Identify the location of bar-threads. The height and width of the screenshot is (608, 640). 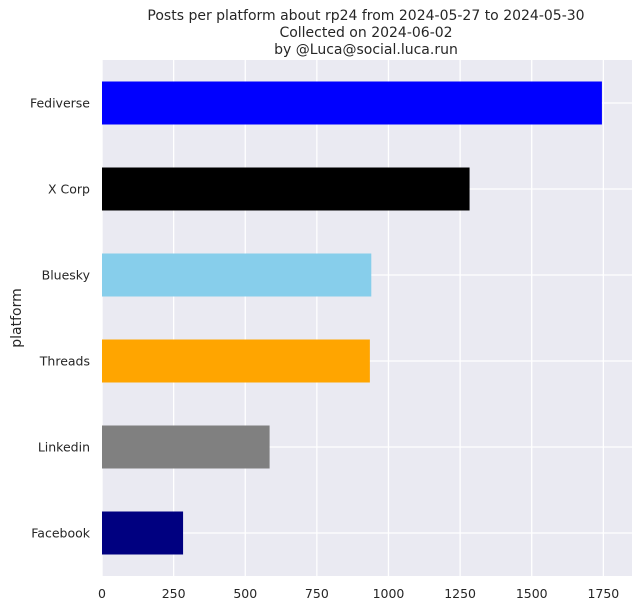
(236, 361).